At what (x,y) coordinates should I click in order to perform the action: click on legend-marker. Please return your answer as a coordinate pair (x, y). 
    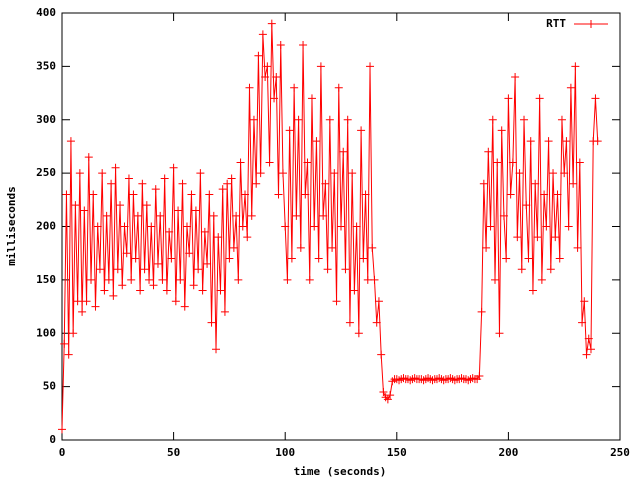
    Looking at the image, I should click on (591, 24).